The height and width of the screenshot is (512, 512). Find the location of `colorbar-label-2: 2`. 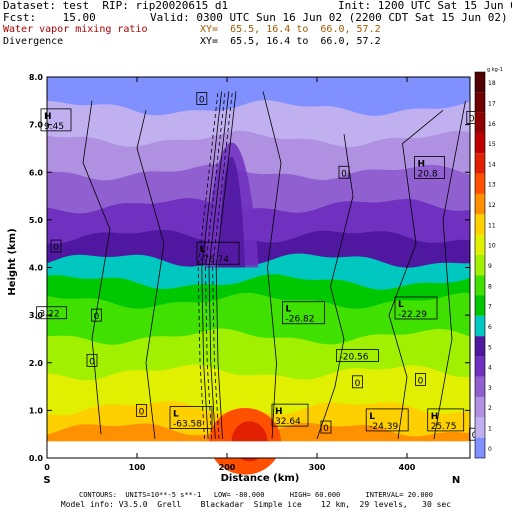

colorbar-label-2: 2 is located at coordinates (490, 408).